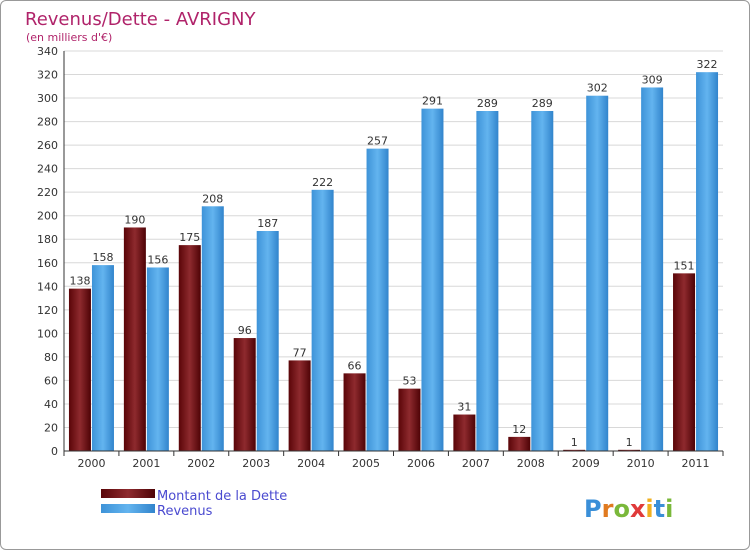  Describe the element at coordinates (47, 239) in the screenshot. I see `y-tick-label: 180` at that location.